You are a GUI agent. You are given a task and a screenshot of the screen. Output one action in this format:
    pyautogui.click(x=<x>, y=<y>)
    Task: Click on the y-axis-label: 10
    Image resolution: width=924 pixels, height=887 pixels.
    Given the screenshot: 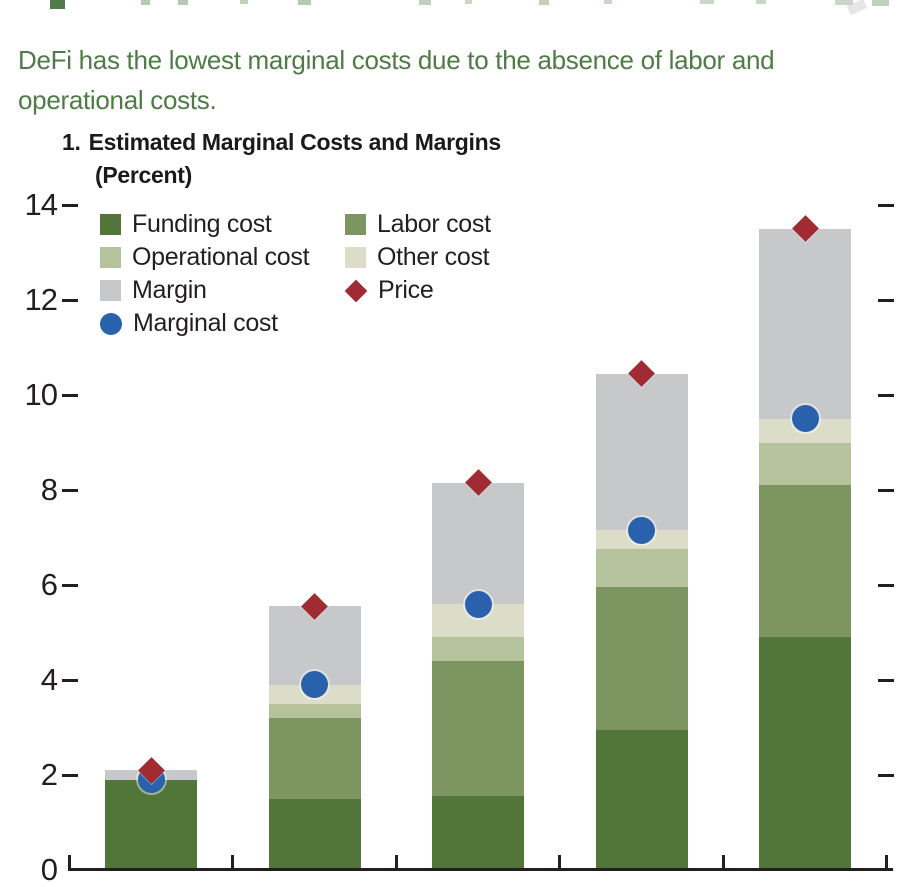 What is the action you would take?
    pyautogui.click(x=41, y=394)
    